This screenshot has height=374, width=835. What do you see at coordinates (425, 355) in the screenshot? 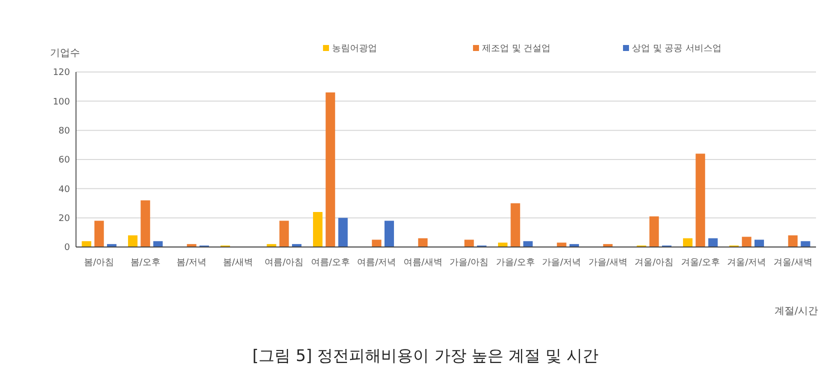
I see `text: [그림 5] 정전피해비용이 가장 높은 계절 및 시간` at bounding box center [425, 355].